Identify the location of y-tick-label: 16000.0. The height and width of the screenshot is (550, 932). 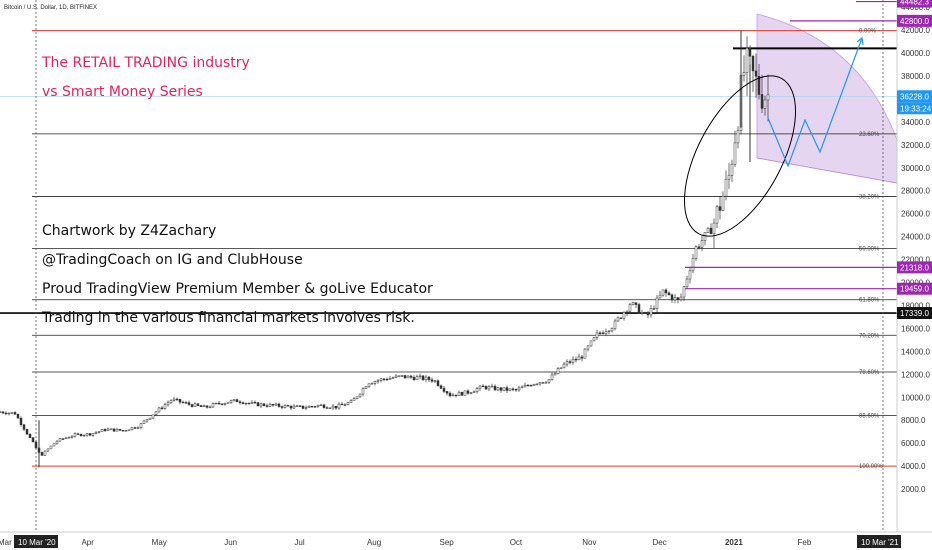
(915, 328).